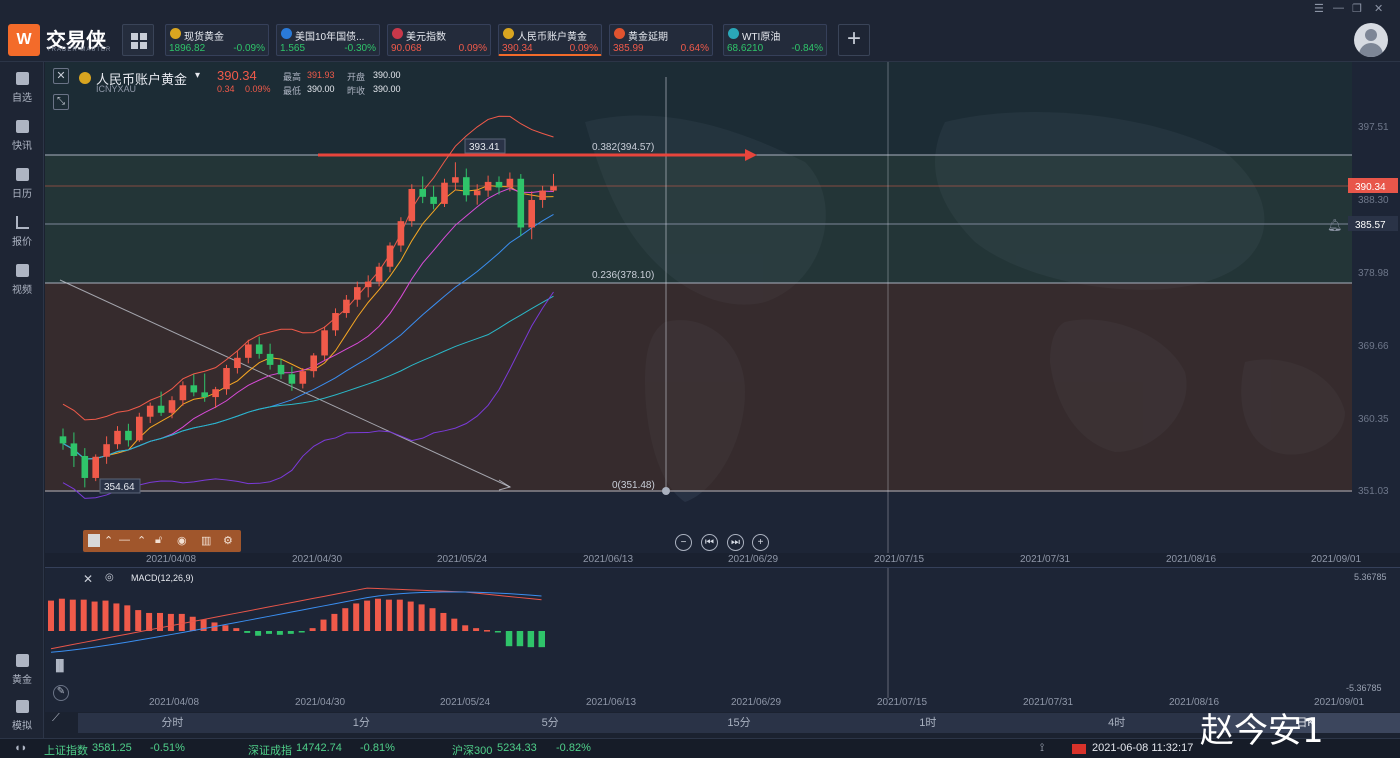 This screenshot has height=758, width=1400. Describe the element at coordinates (22, 716) in the screenshot. I see `sidebar-item-simulate: 模拟` at that location.